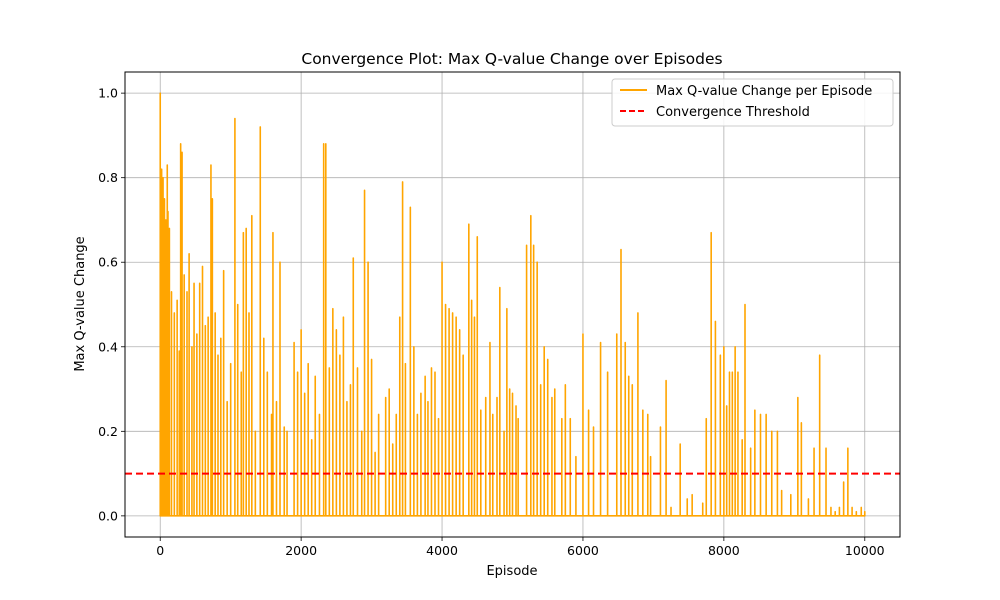 Image resolution: width=1000 pixels, height=600 pixels. I want to click on y-tick-label: 1.0, so click(108, 93).